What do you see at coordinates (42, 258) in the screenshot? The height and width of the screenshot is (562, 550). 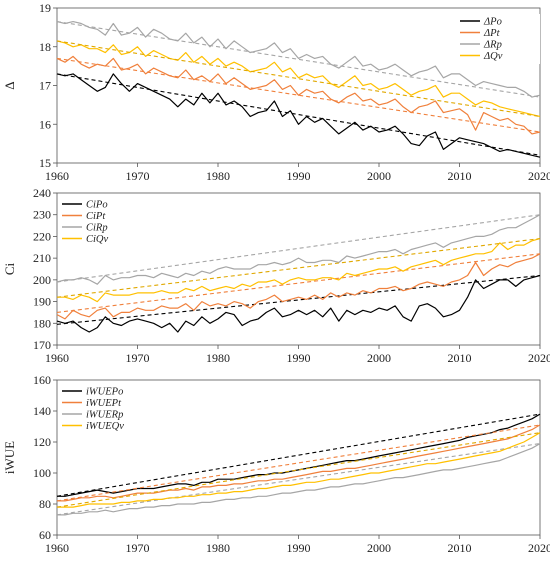 I see `y-tick-label: 210` at bounding box center [42, 258].